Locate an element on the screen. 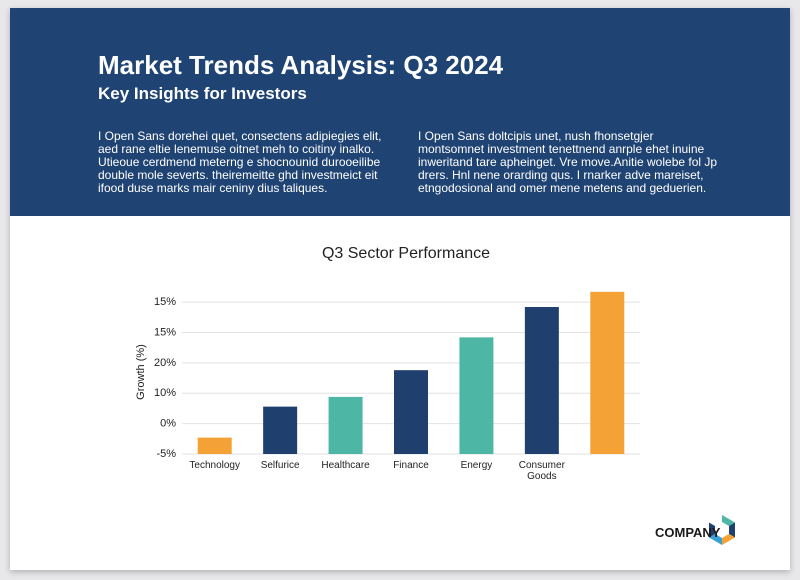  y-axis-label: Growth (%) is located at coordinates (141, 372).